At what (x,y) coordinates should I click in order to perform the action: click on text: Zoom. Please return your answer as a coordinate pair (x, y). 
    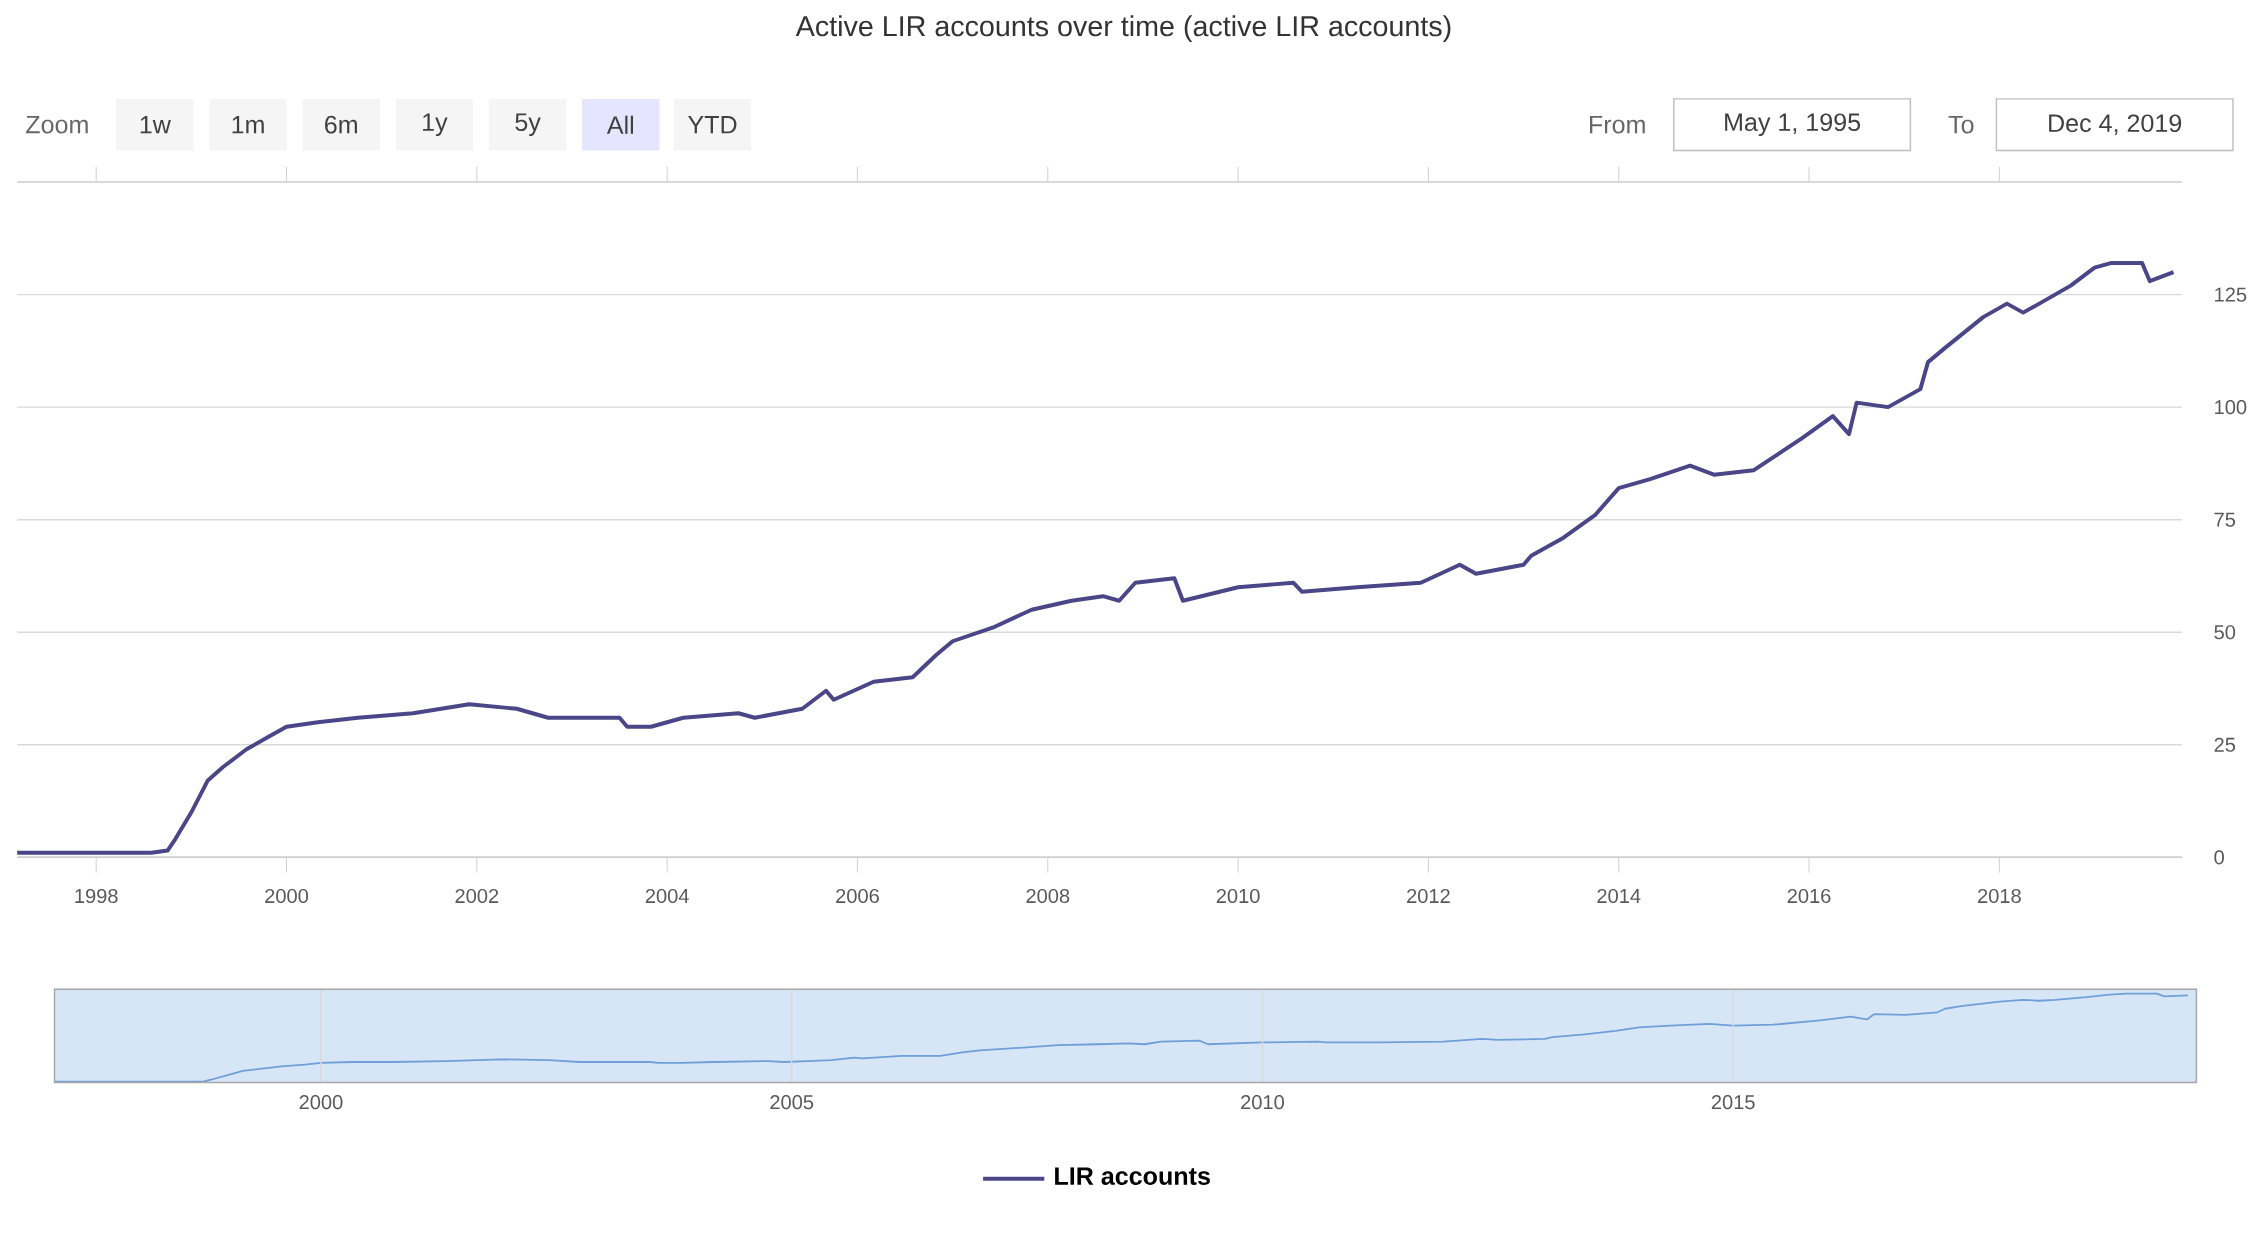
    Looking at the image, I should click on (57, 125).